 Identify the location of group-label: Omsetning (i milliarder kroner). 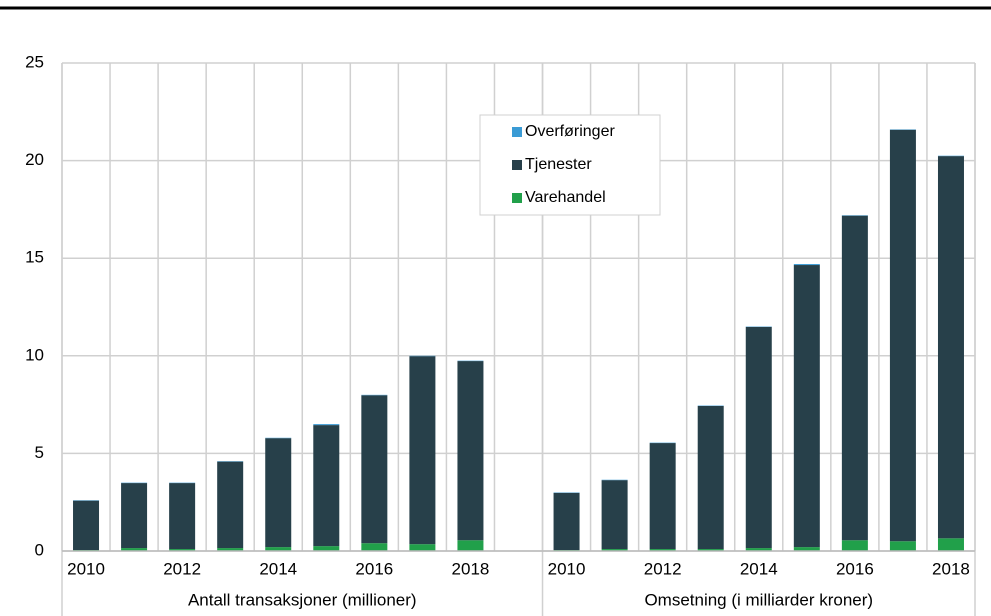
(758, 599).